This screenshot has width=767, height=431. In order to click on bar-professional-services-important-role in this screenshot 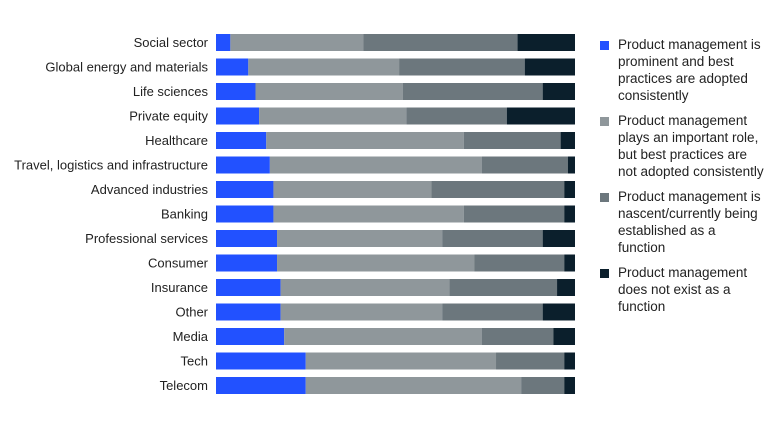, I will do `click(360, 238)`.